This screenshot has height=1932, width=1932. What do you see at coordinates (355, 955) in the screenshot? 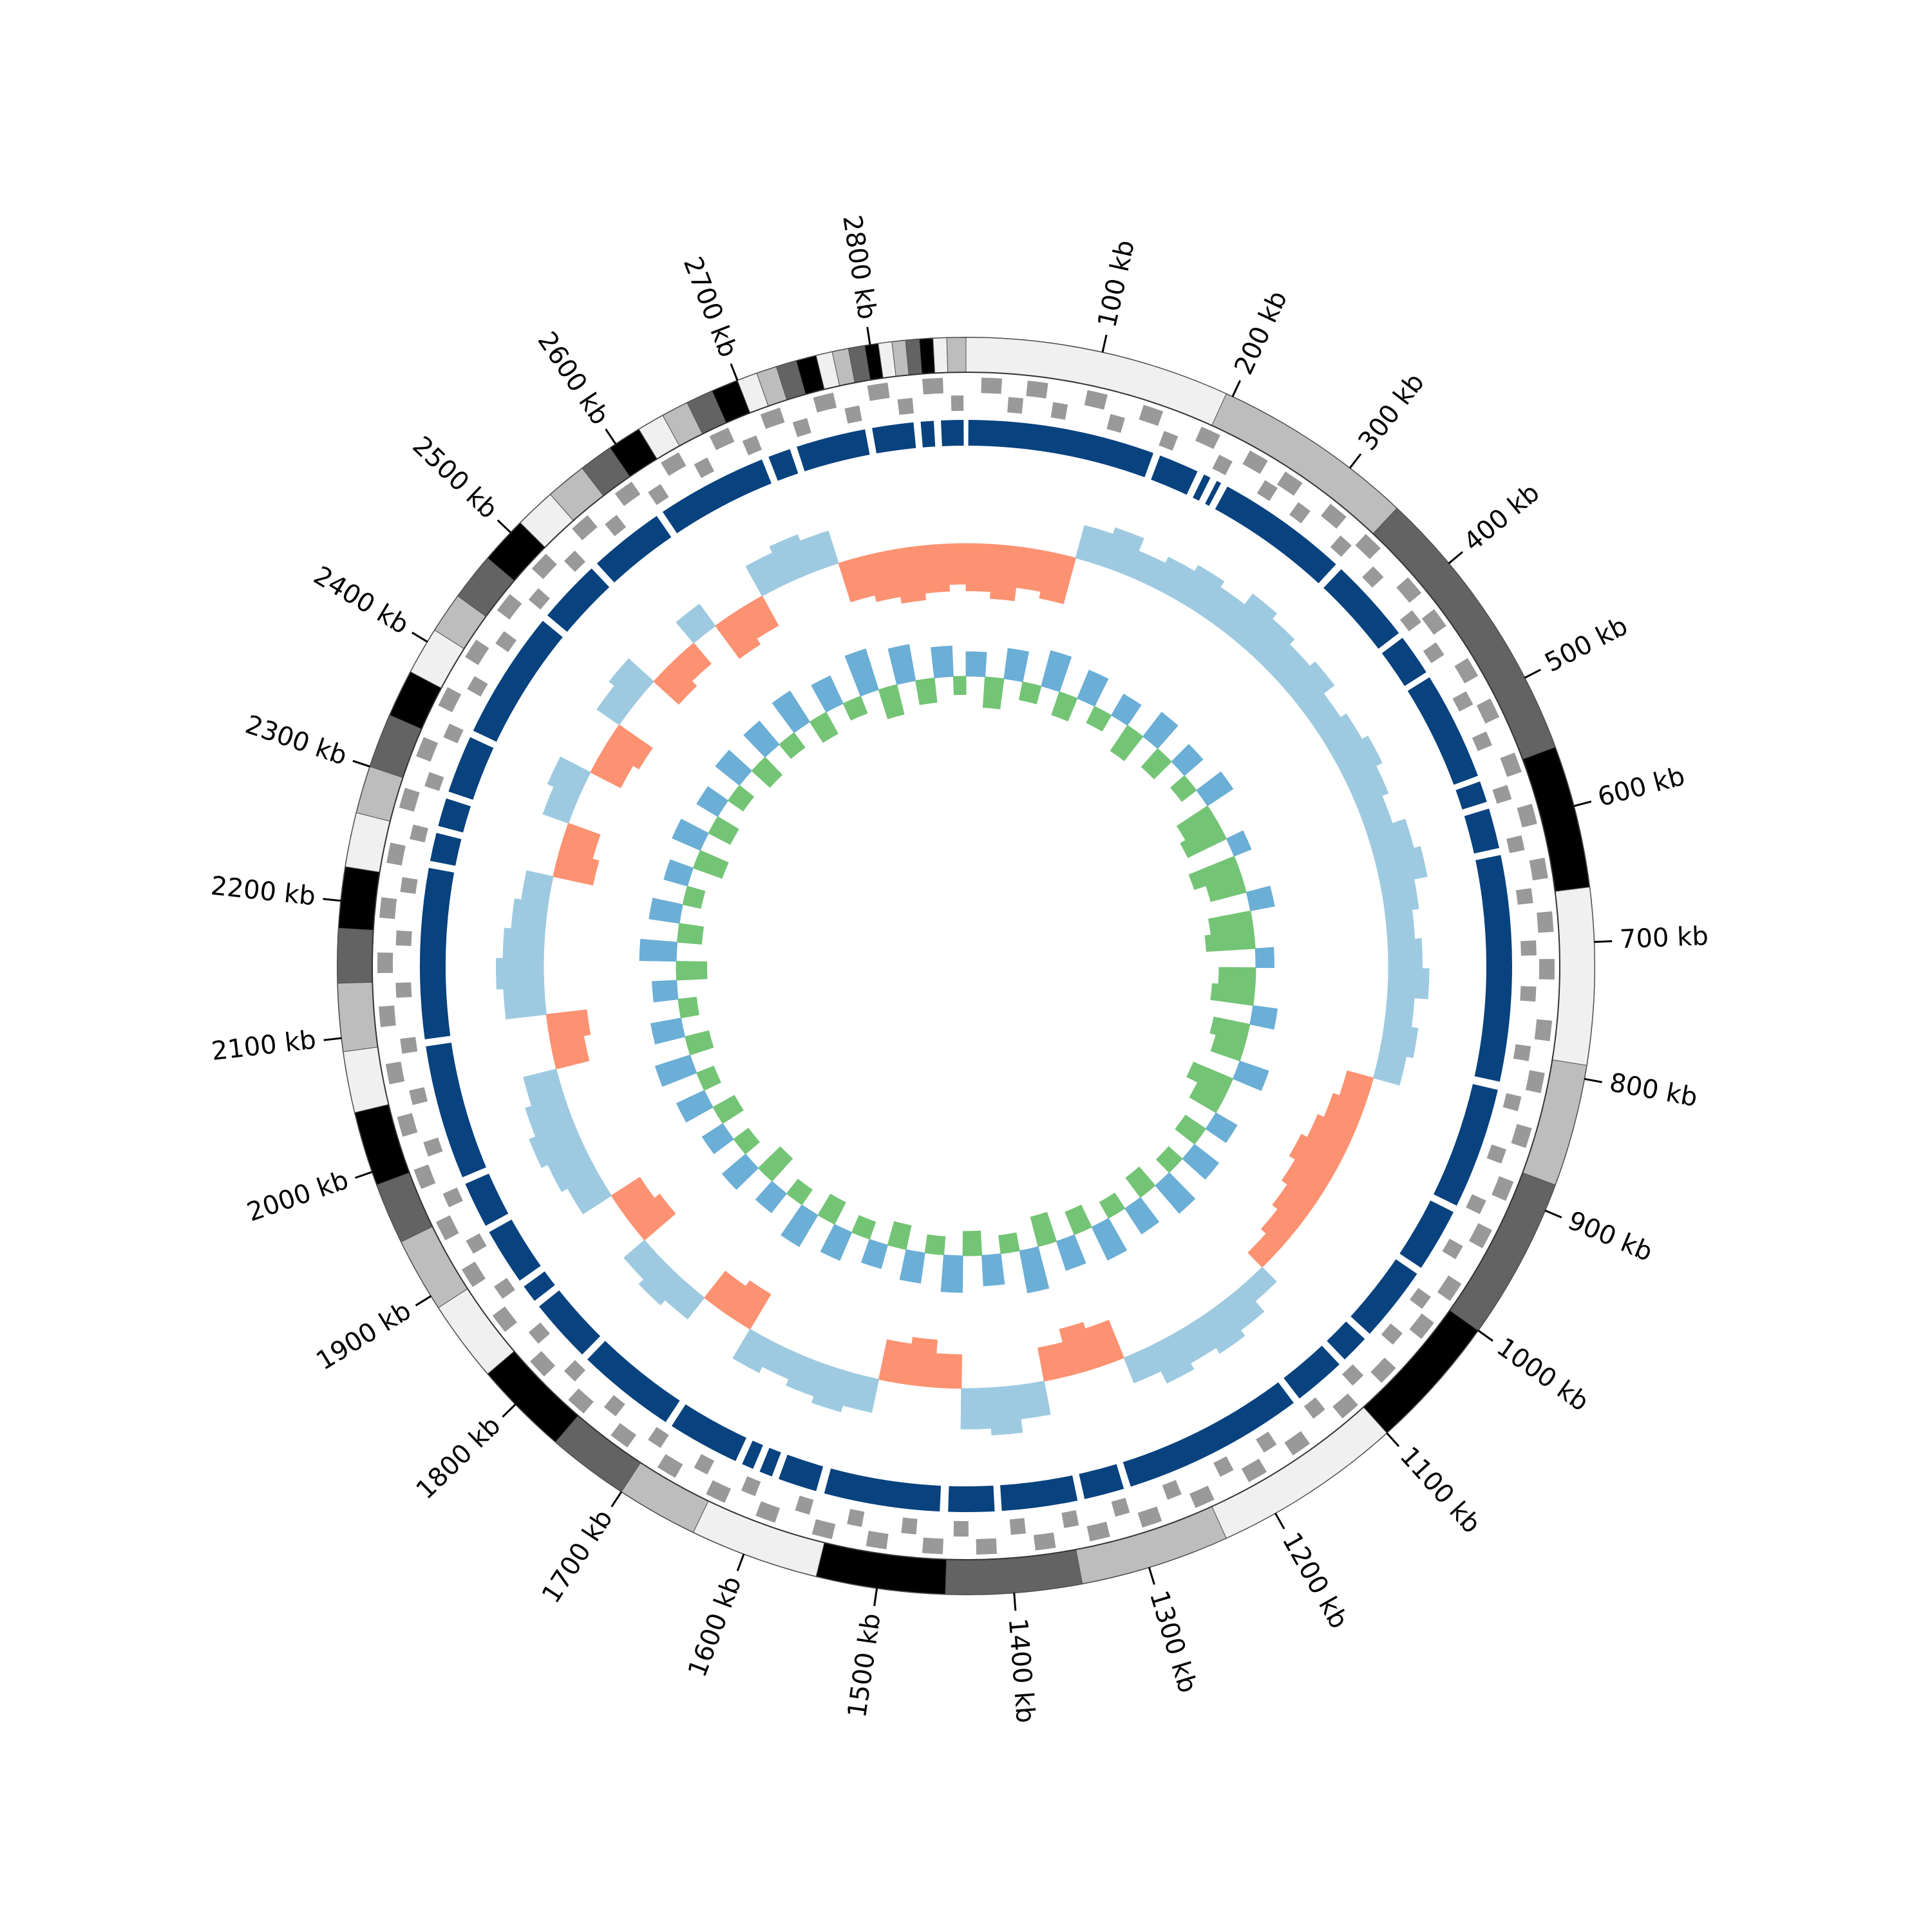
I see `contig-band` at bounding box center [355, 955].